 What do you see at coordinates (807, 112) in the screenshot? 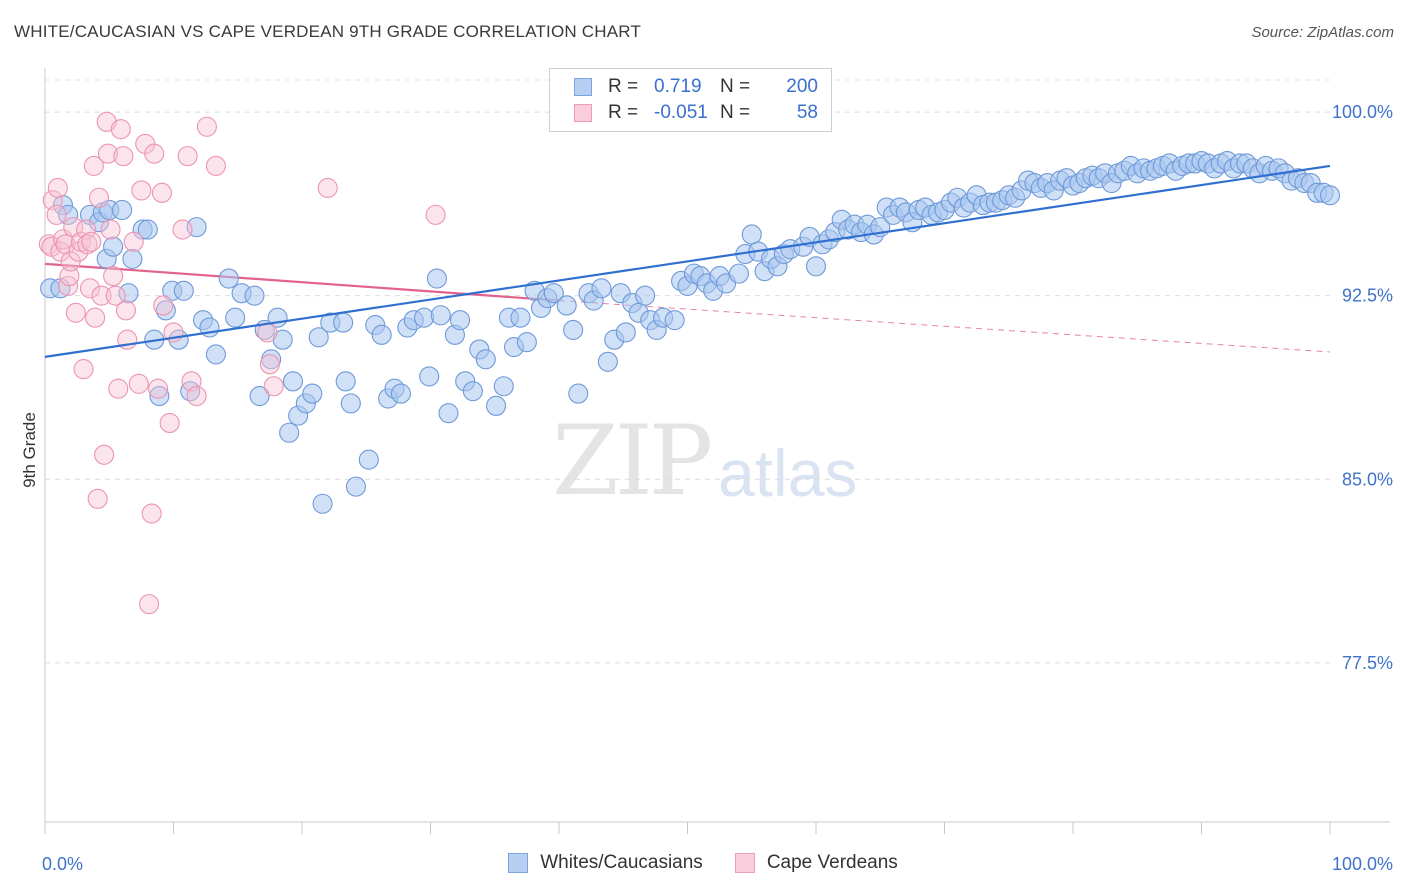
I see `legend-n-value: 58` at bounding box center [807, 112].